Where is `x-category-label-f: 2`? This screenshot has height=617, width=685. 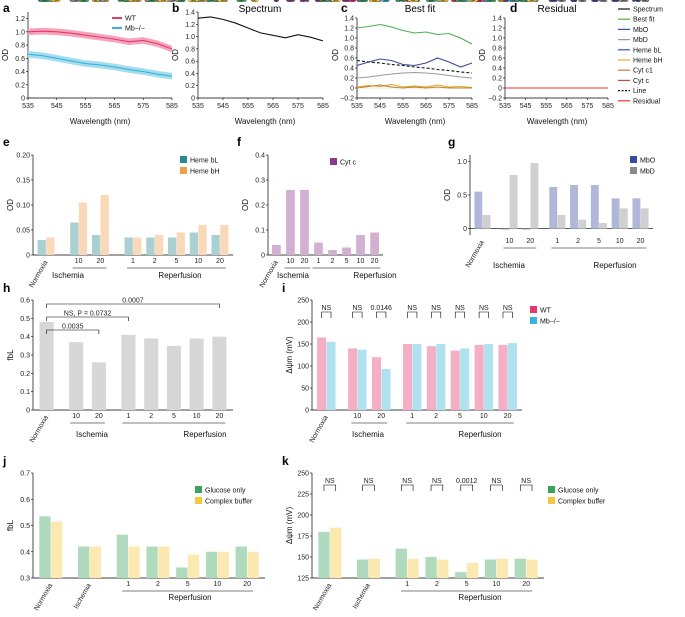 x-category-label-f: 2 is located at coordinates (333, 261).